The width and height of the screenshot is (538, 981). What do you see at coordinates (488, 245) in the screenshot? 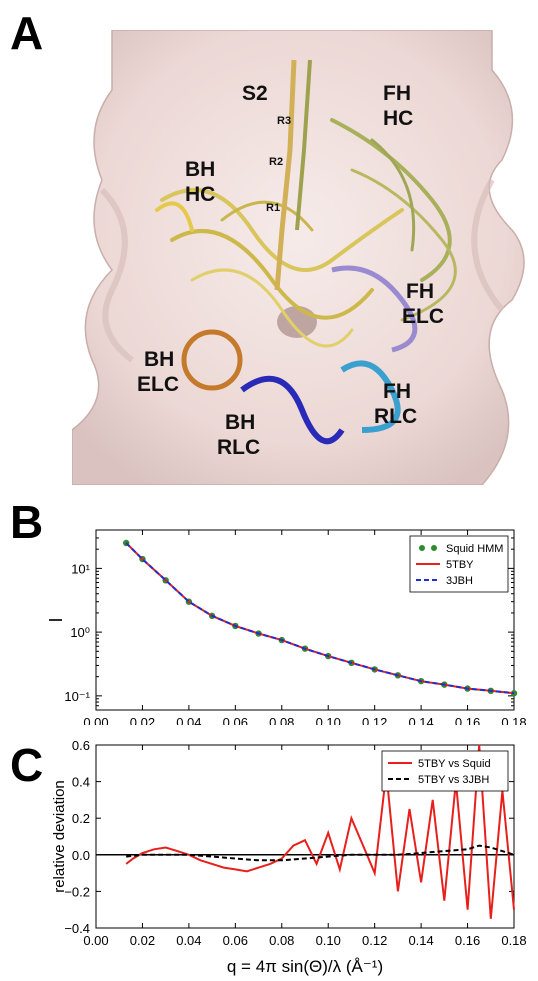
I see `density-ridge-right` at bounding box center [488, 245].